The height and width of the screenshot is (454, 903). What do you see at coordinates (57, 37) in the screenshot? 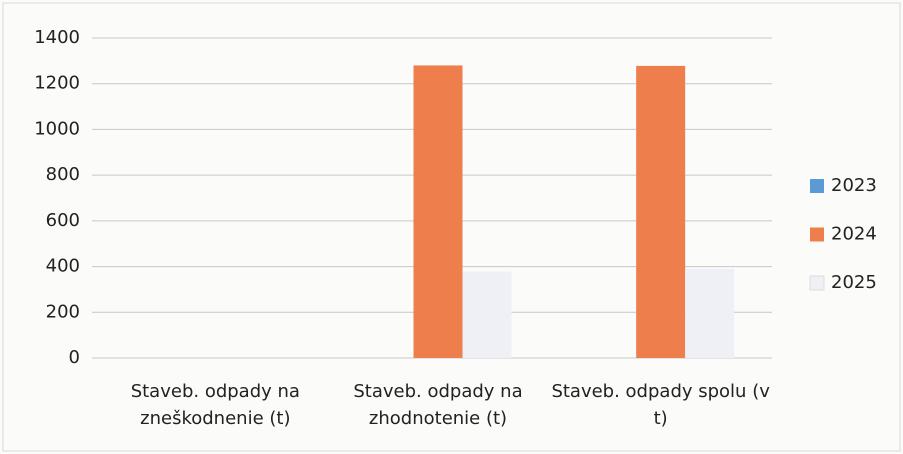
I see `y-tick-label: 1400` at bounding box center [57, 37].